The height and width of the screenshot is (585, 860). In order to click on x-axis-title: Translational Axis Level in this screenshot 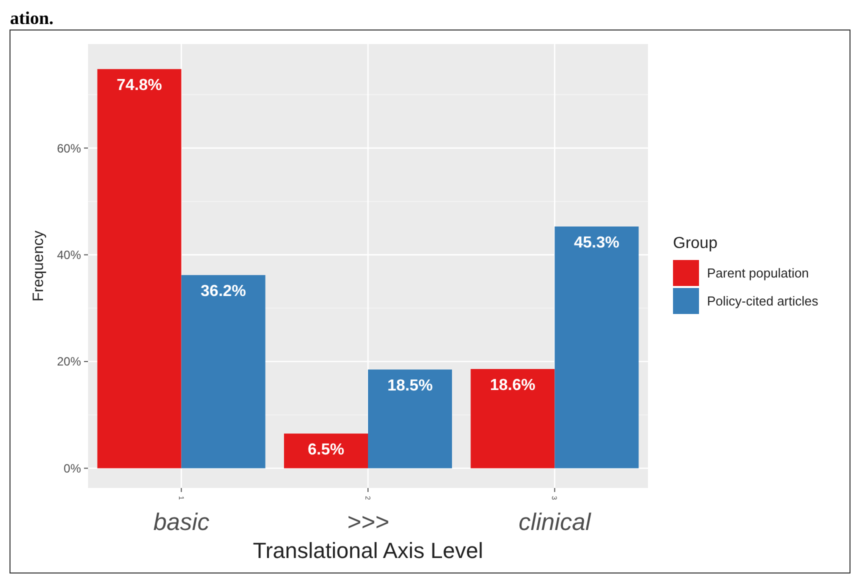, I will do `click(368, 550)`.